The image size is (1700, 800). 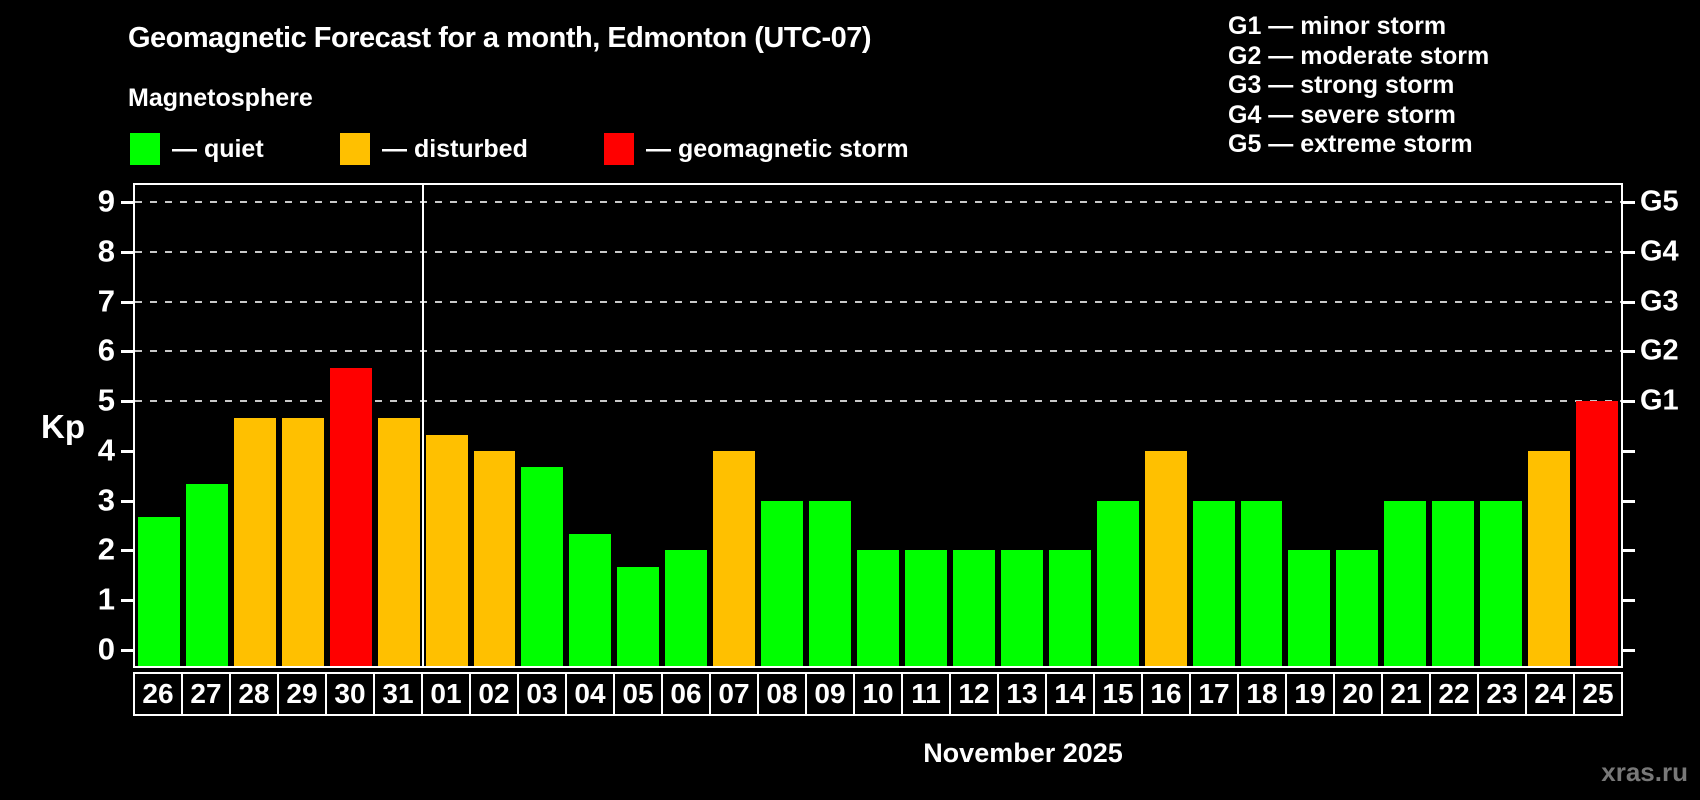 What do you see at coordinates (733, 694) in the screenshot?
I see `day-label-07: 07` at bounding box center [733, 694].